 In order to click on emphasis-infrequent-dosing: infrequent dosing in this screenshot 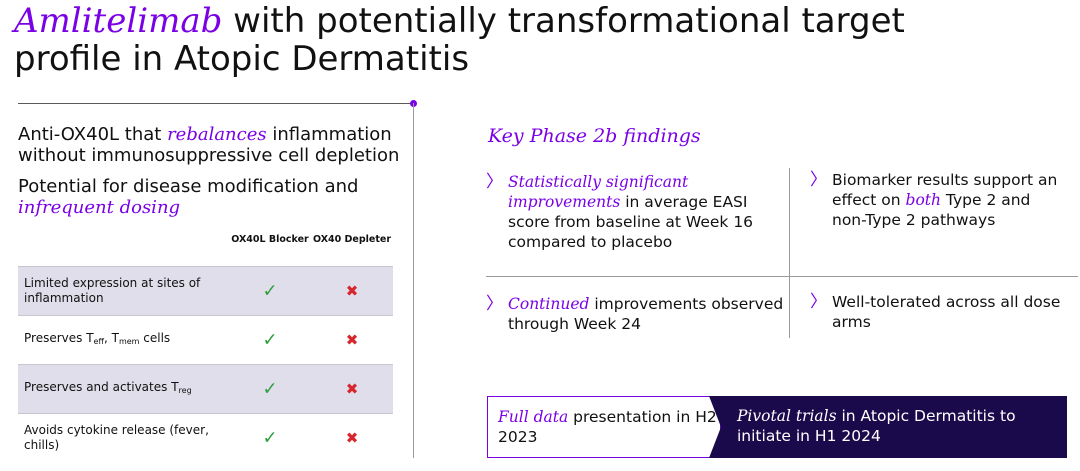, I will do `click(99, 207)`.